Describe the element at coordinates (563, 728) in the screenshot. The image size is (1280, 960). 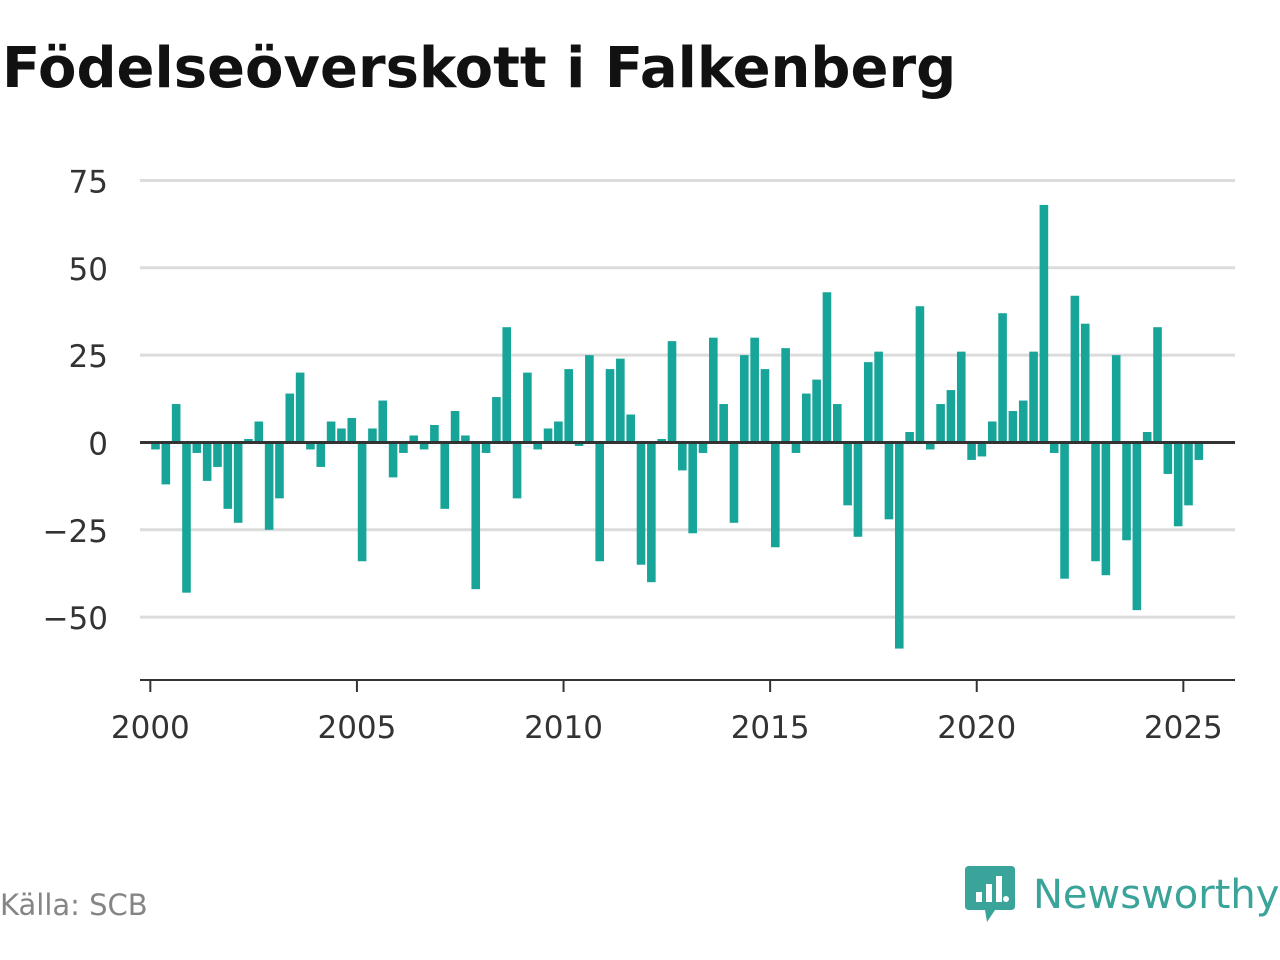
I see `x-tick-label: 2010` at that location.